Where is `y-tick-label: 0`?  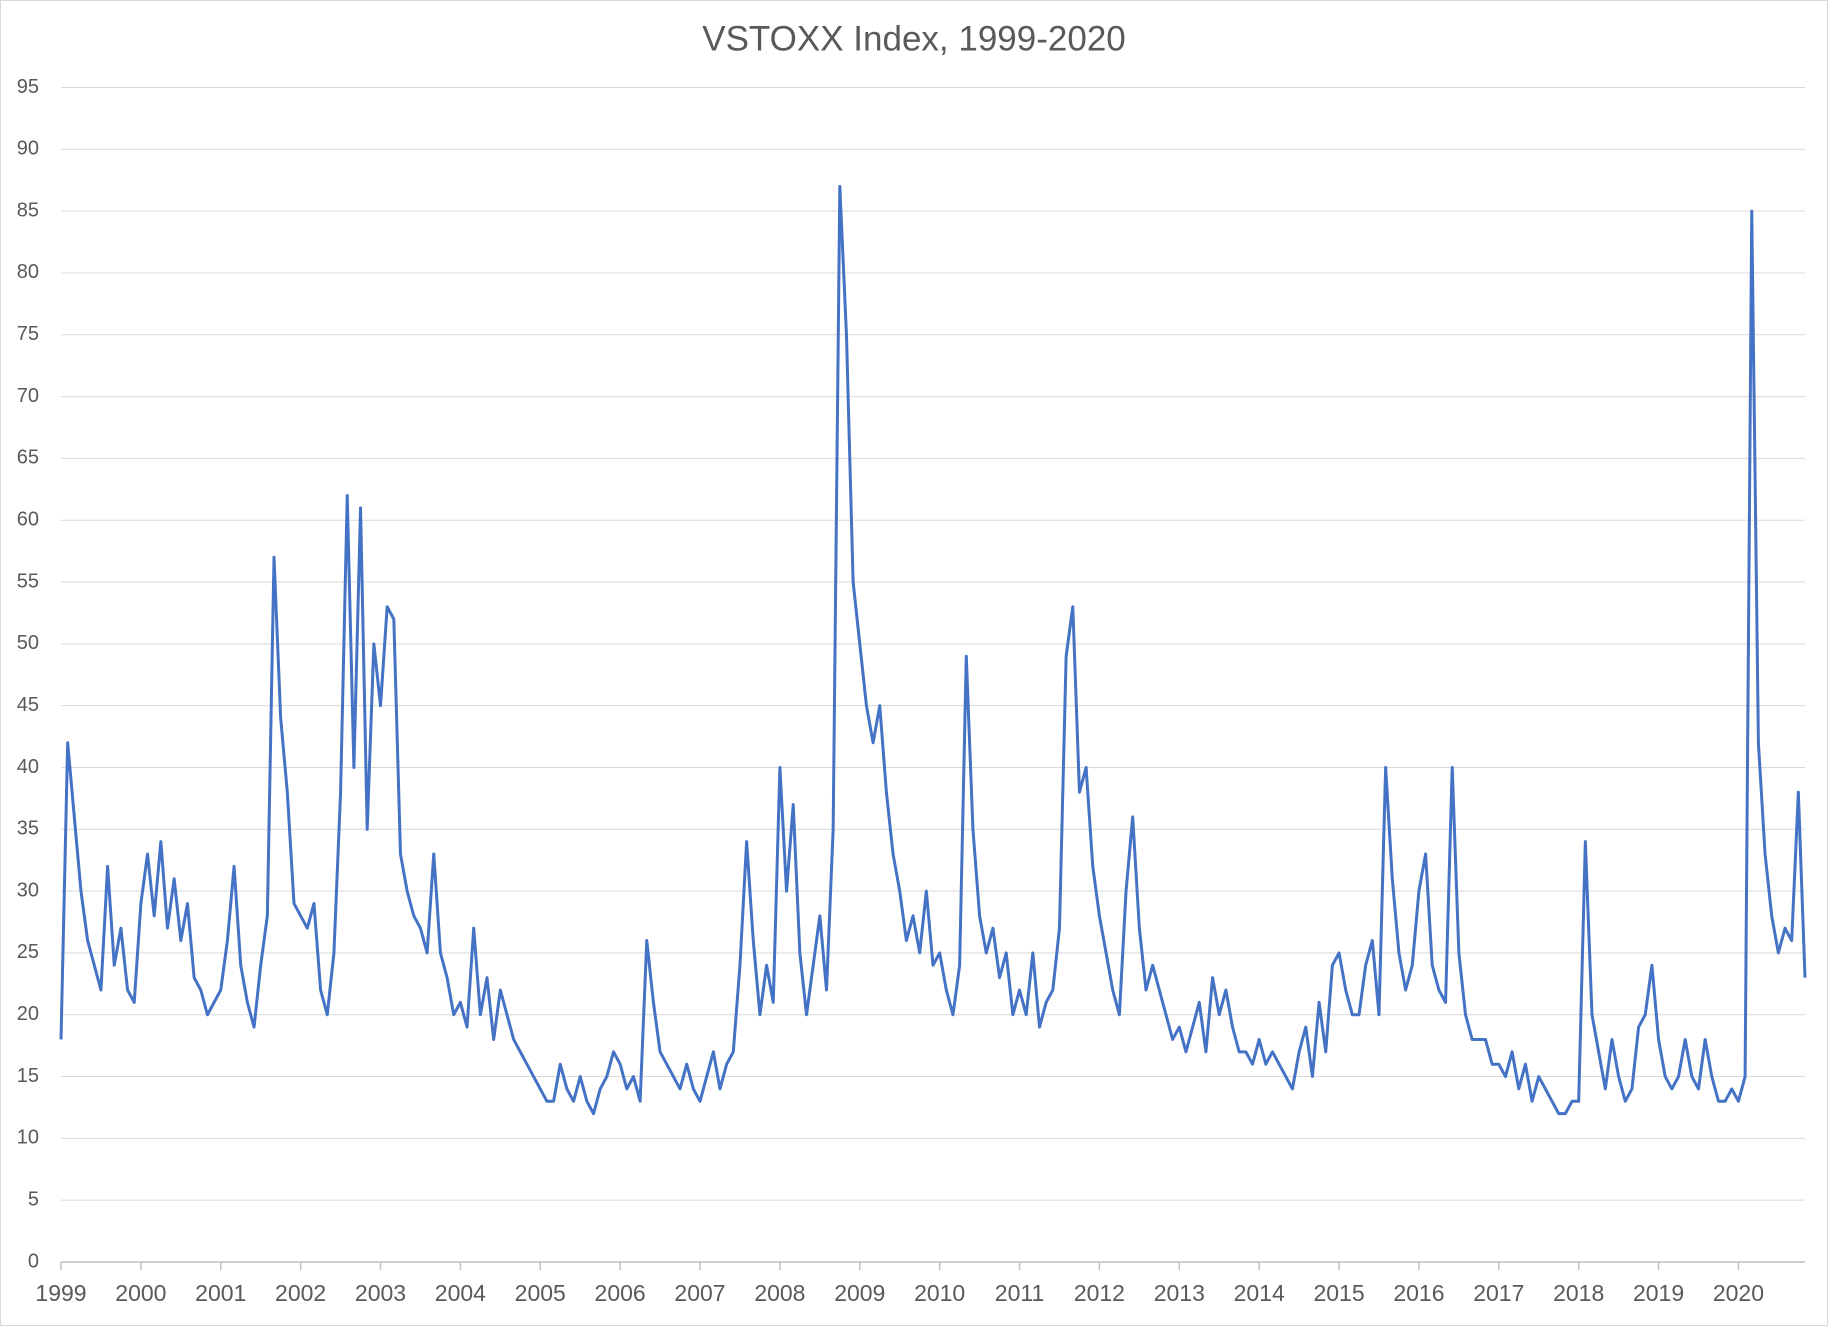
y-tick-label: 0 is located at coordinates (33, 1261).